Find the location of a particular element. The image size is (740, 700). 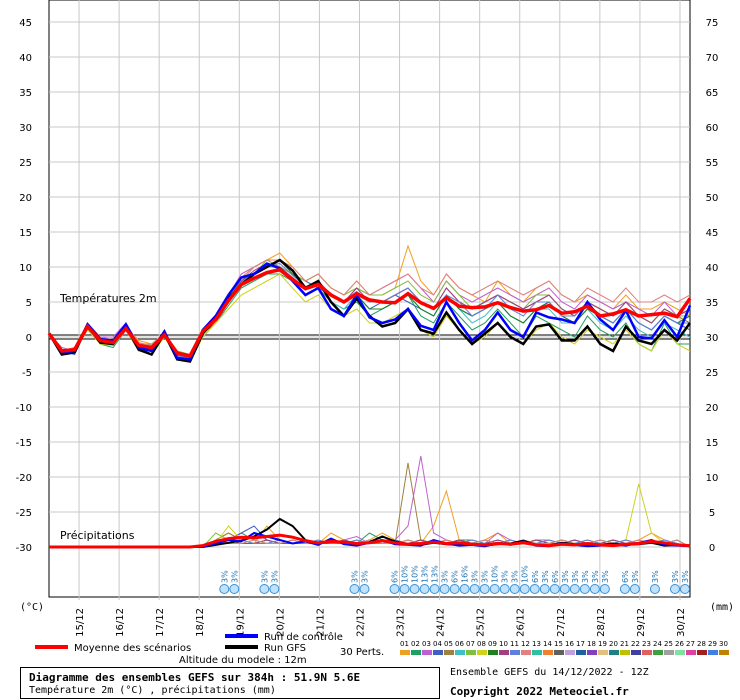

member-01-precipitation-line is located at coordinates (370, 518).